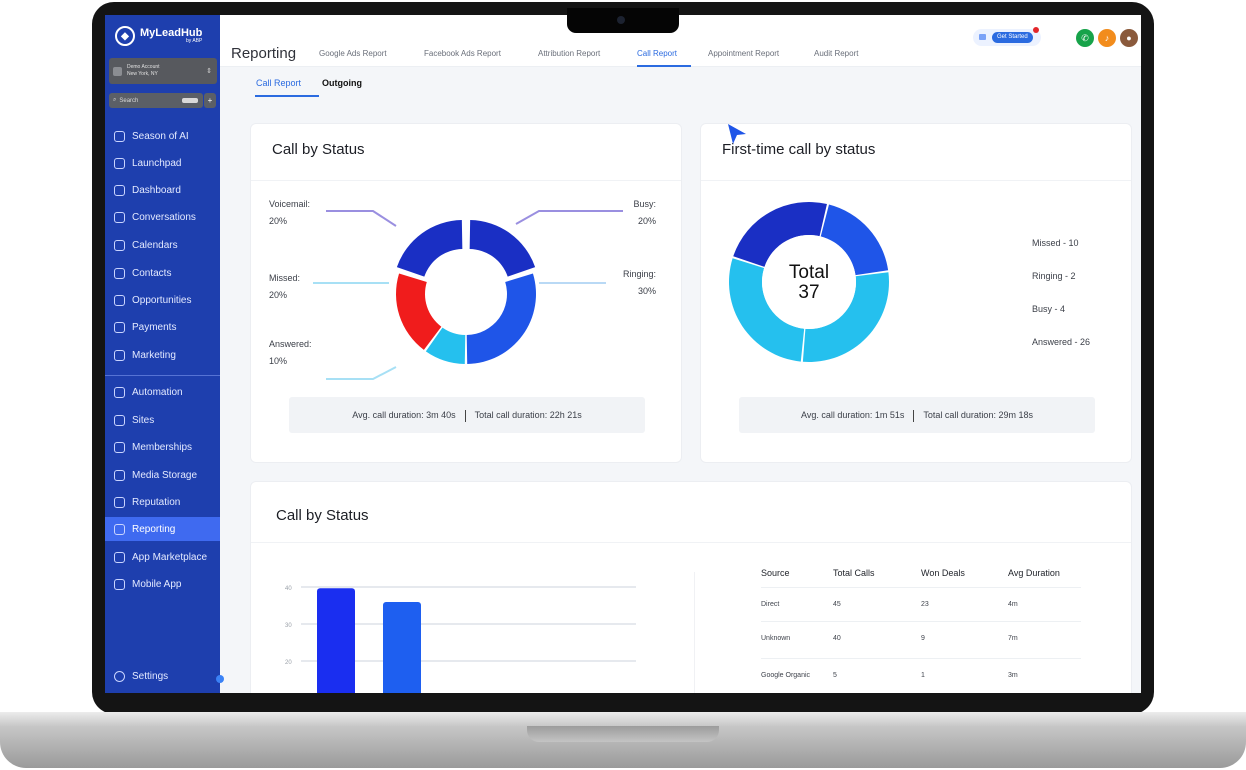 The width and height of the screenshot is (1246, 770). Describe the element at coordinates (162, 36) in the screenshot. I see `brand-logo: ◆ MyLeadHub by ABP` at that location.